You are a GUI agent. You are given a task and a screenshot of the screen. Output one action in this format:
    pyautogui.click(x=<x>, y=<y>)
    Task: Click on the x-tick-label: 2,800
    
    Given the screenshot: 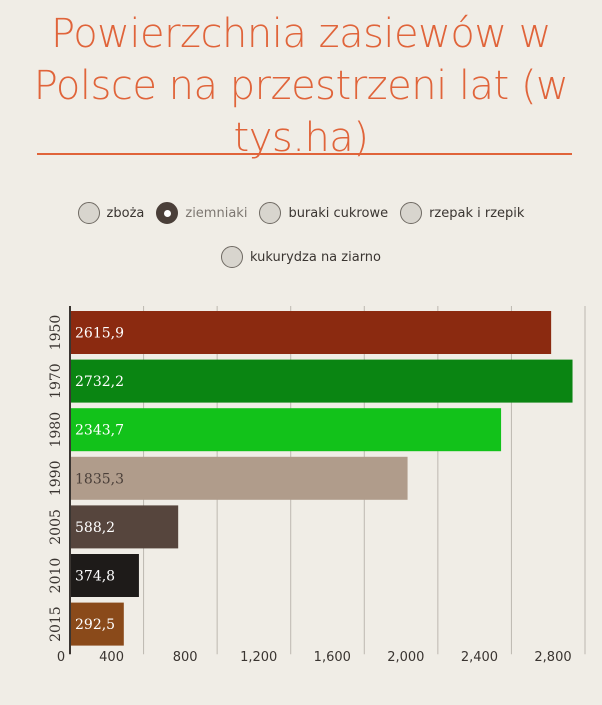 What is the action you would take?
    pyautogui.click(x=552, y=657)
    